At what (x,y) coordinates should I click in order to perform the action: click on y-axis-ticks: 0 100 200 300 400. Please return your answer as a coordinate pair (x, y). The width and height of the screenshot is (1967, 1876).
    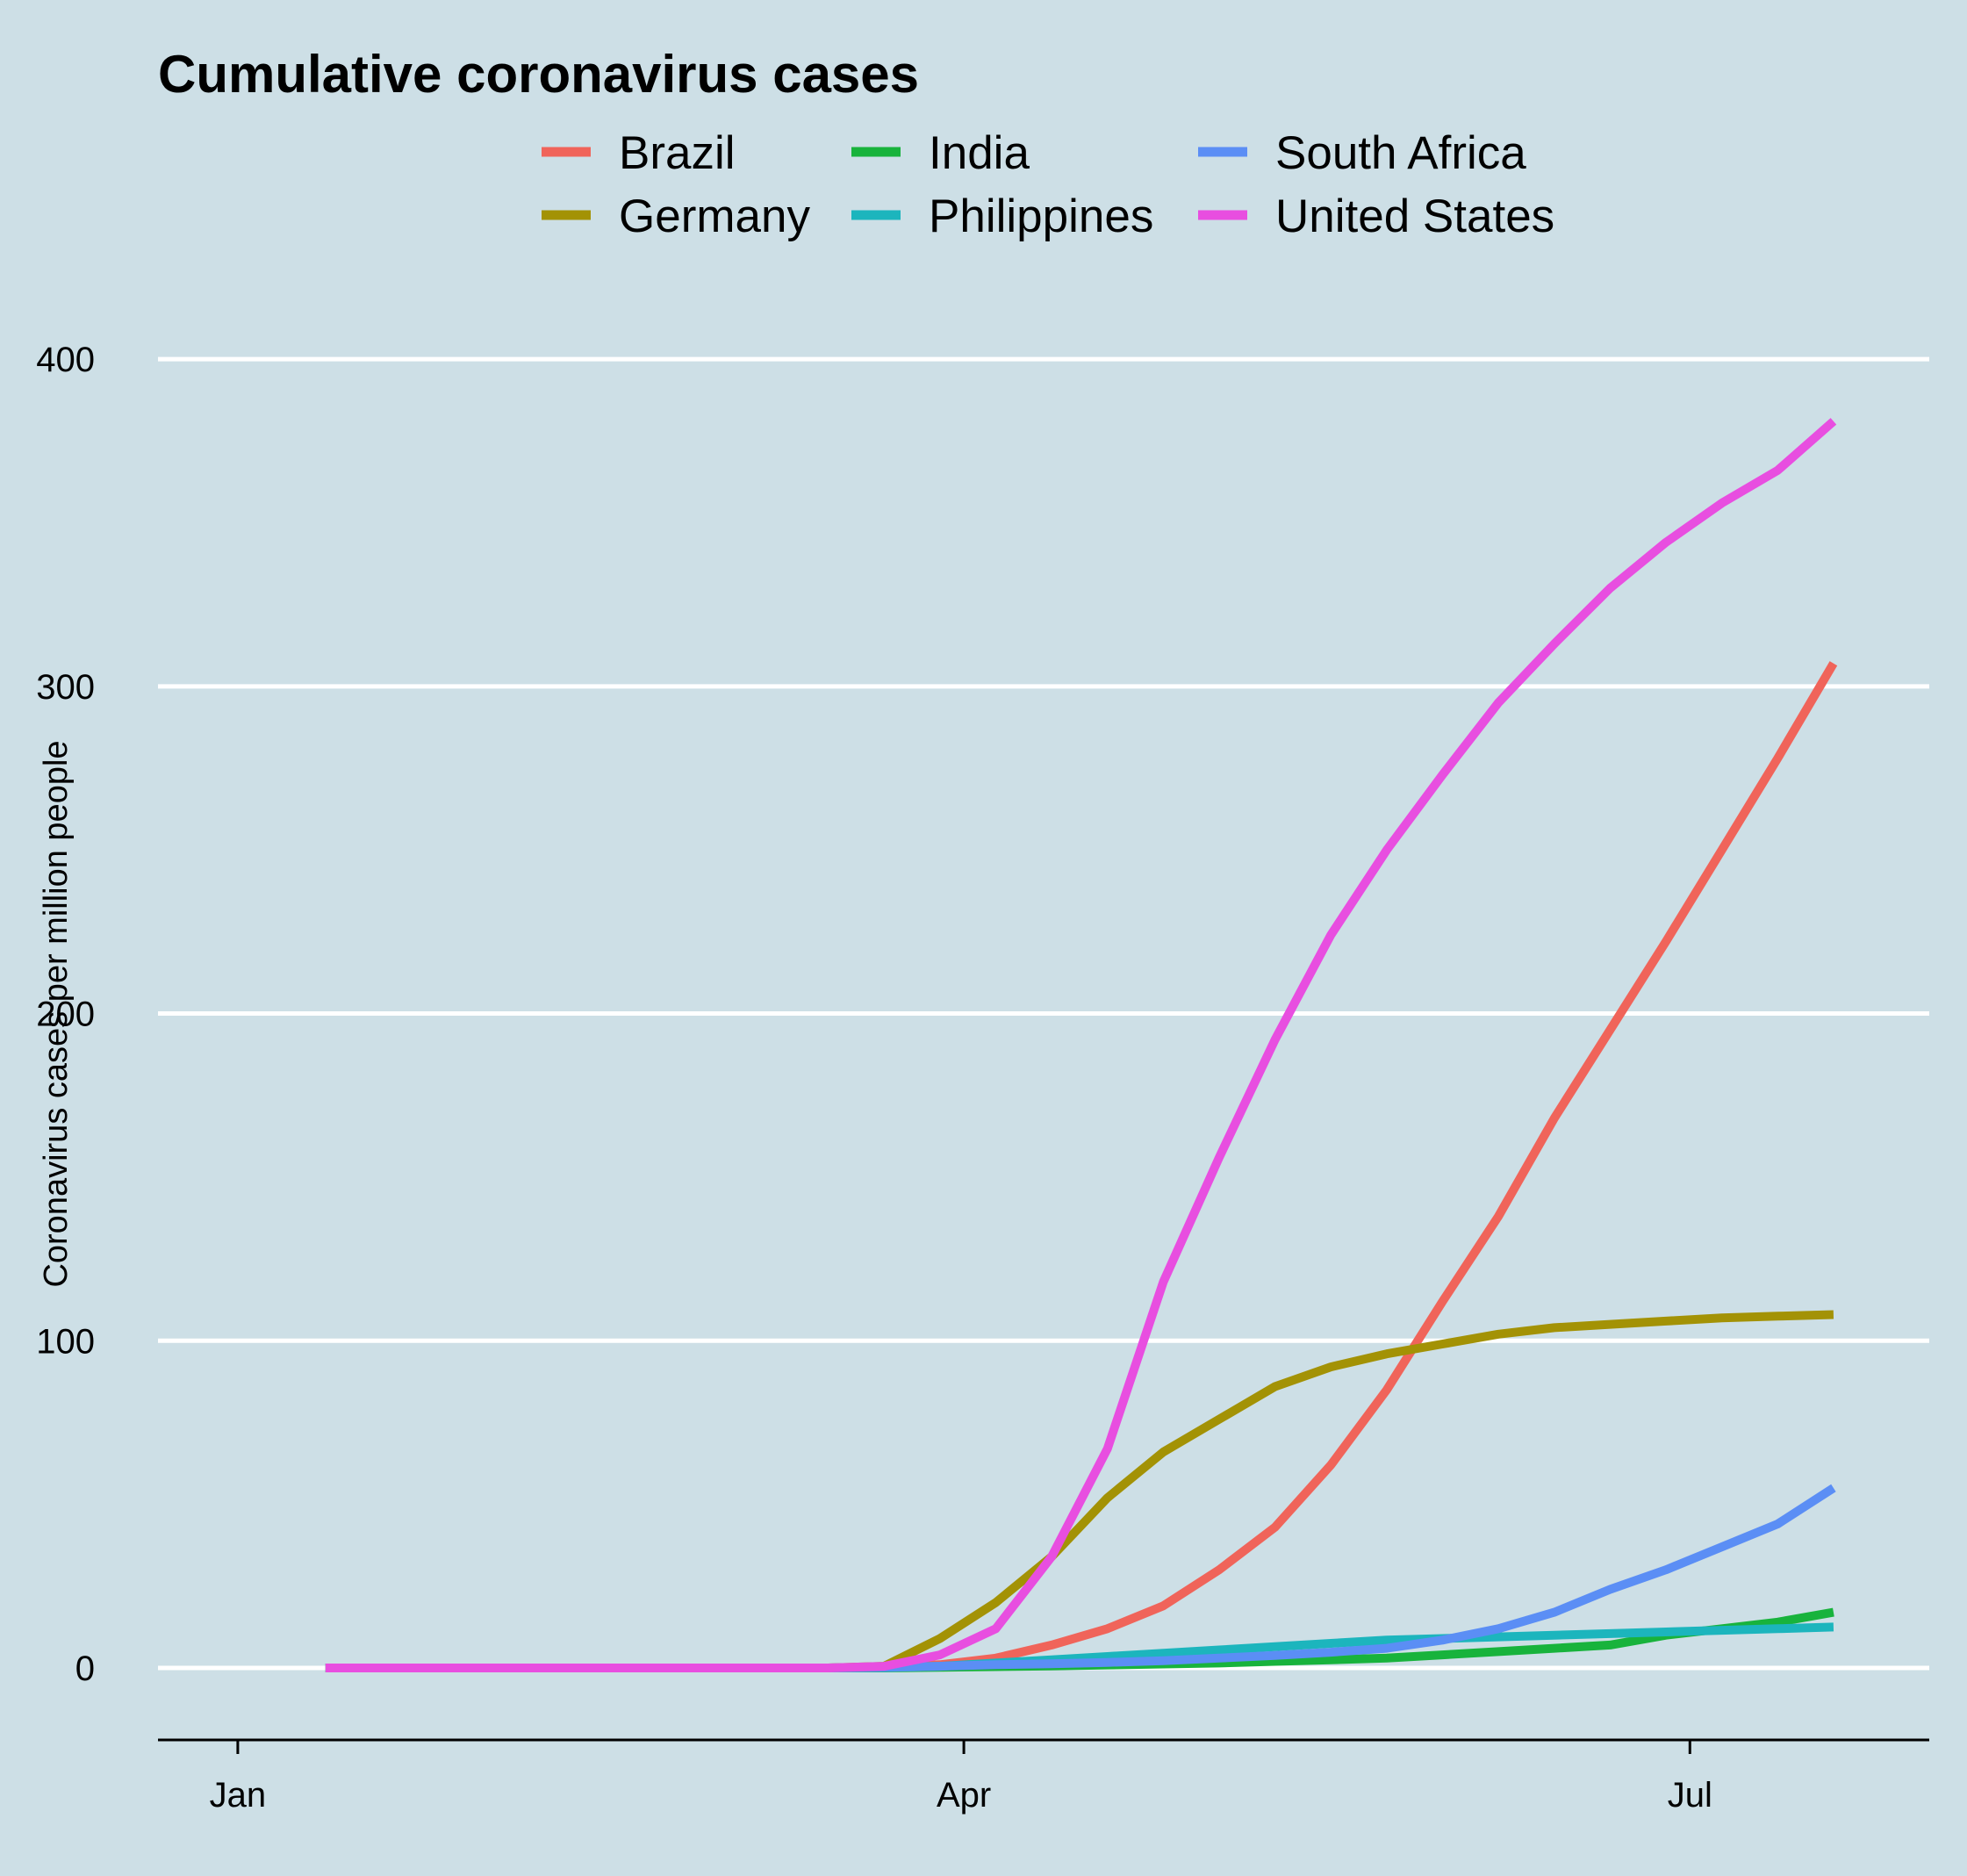
    Looking at the image, I should click on (65, 1015).